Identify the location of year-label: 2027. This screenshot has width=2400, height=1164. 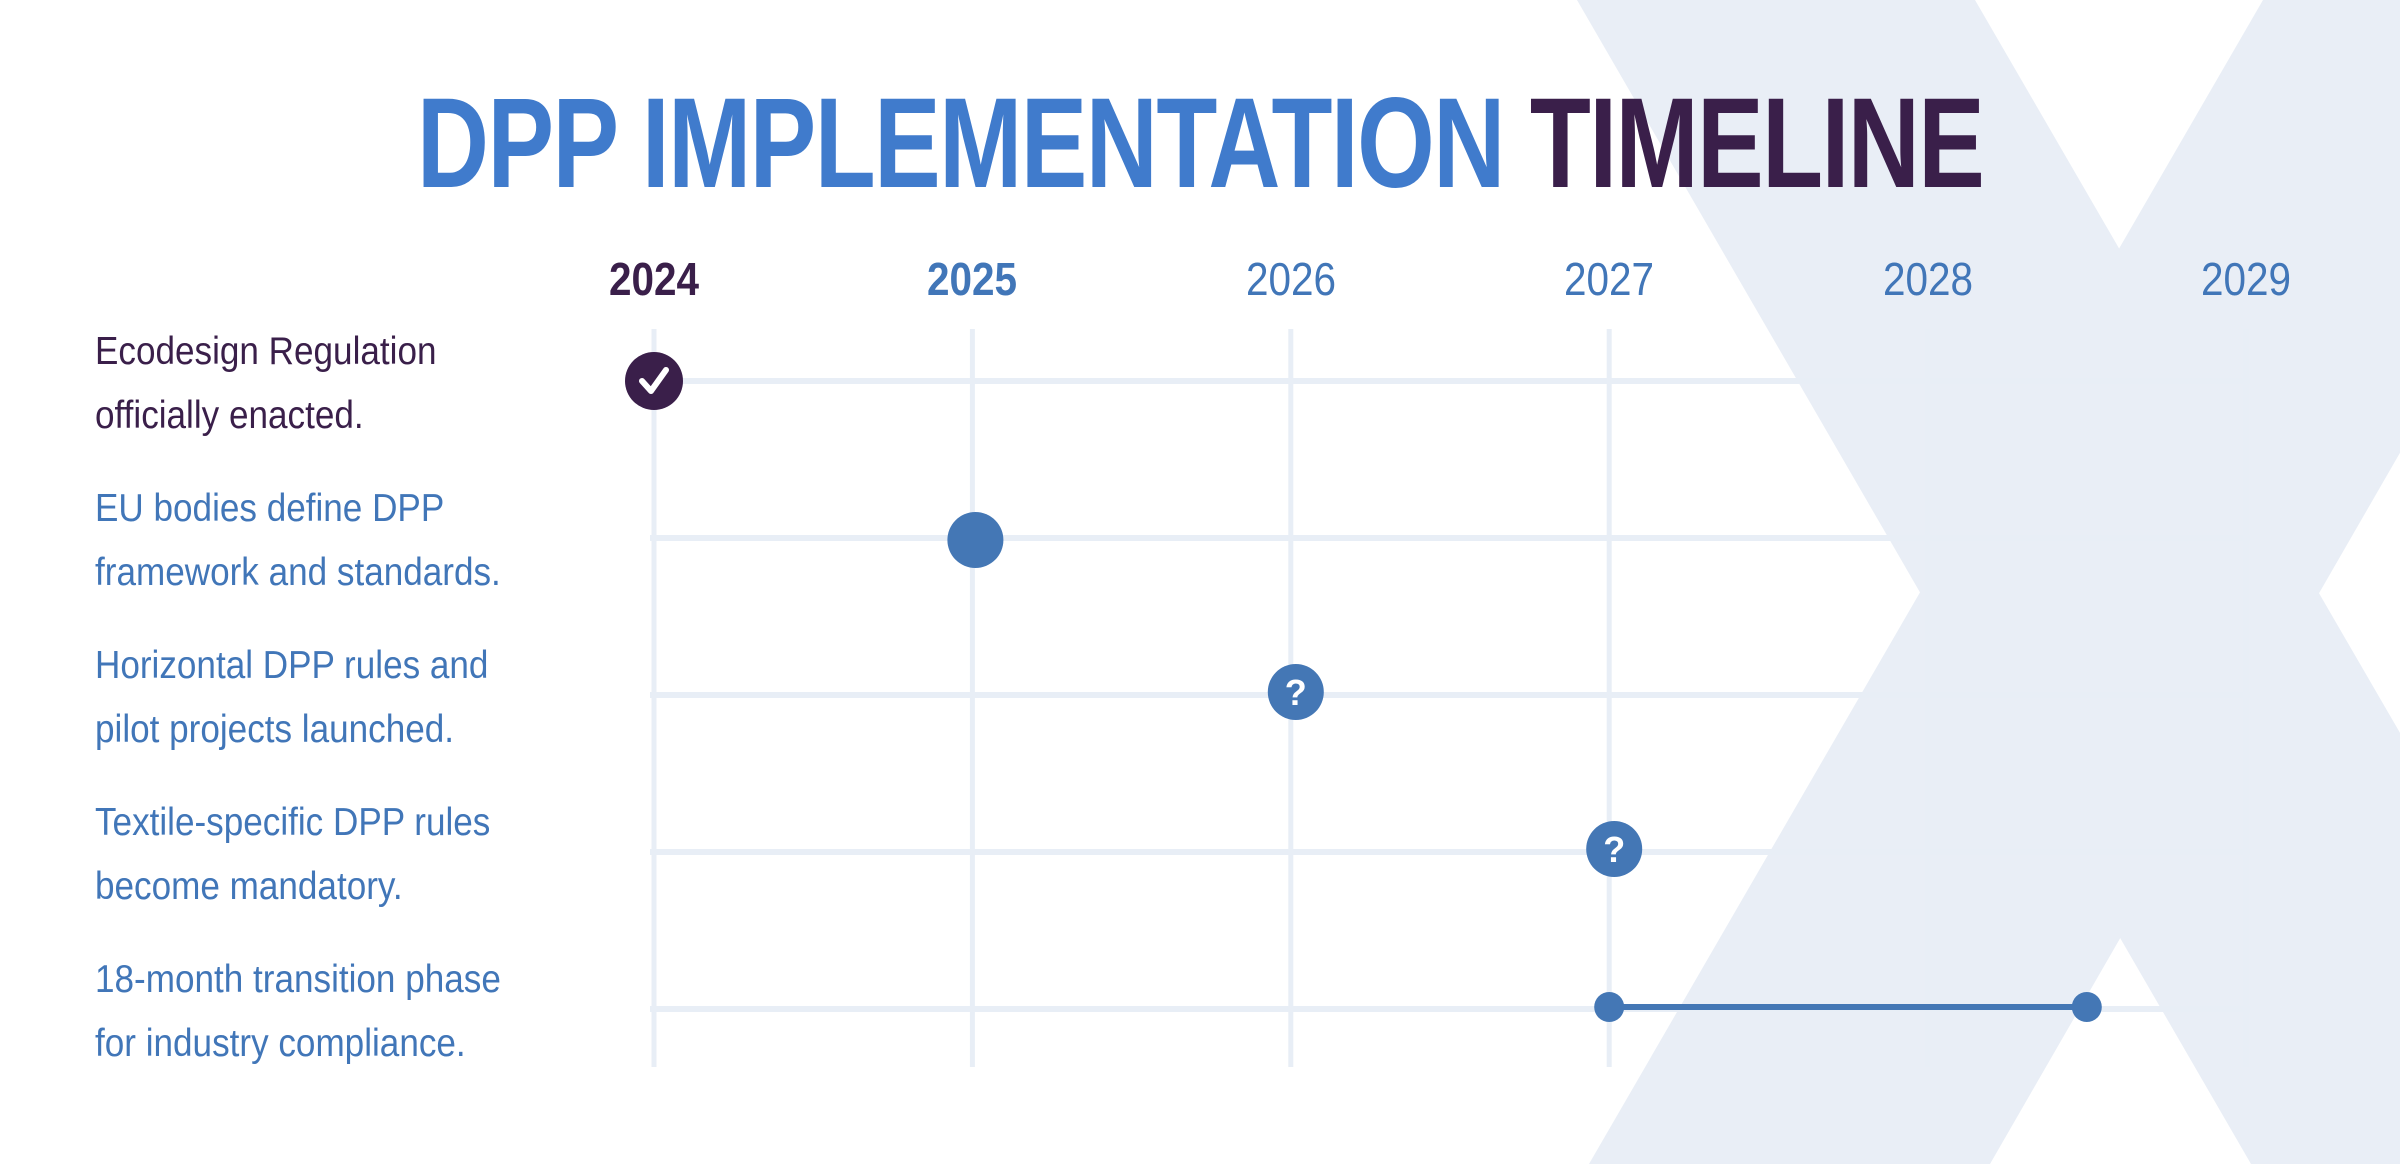
(1609, 279).